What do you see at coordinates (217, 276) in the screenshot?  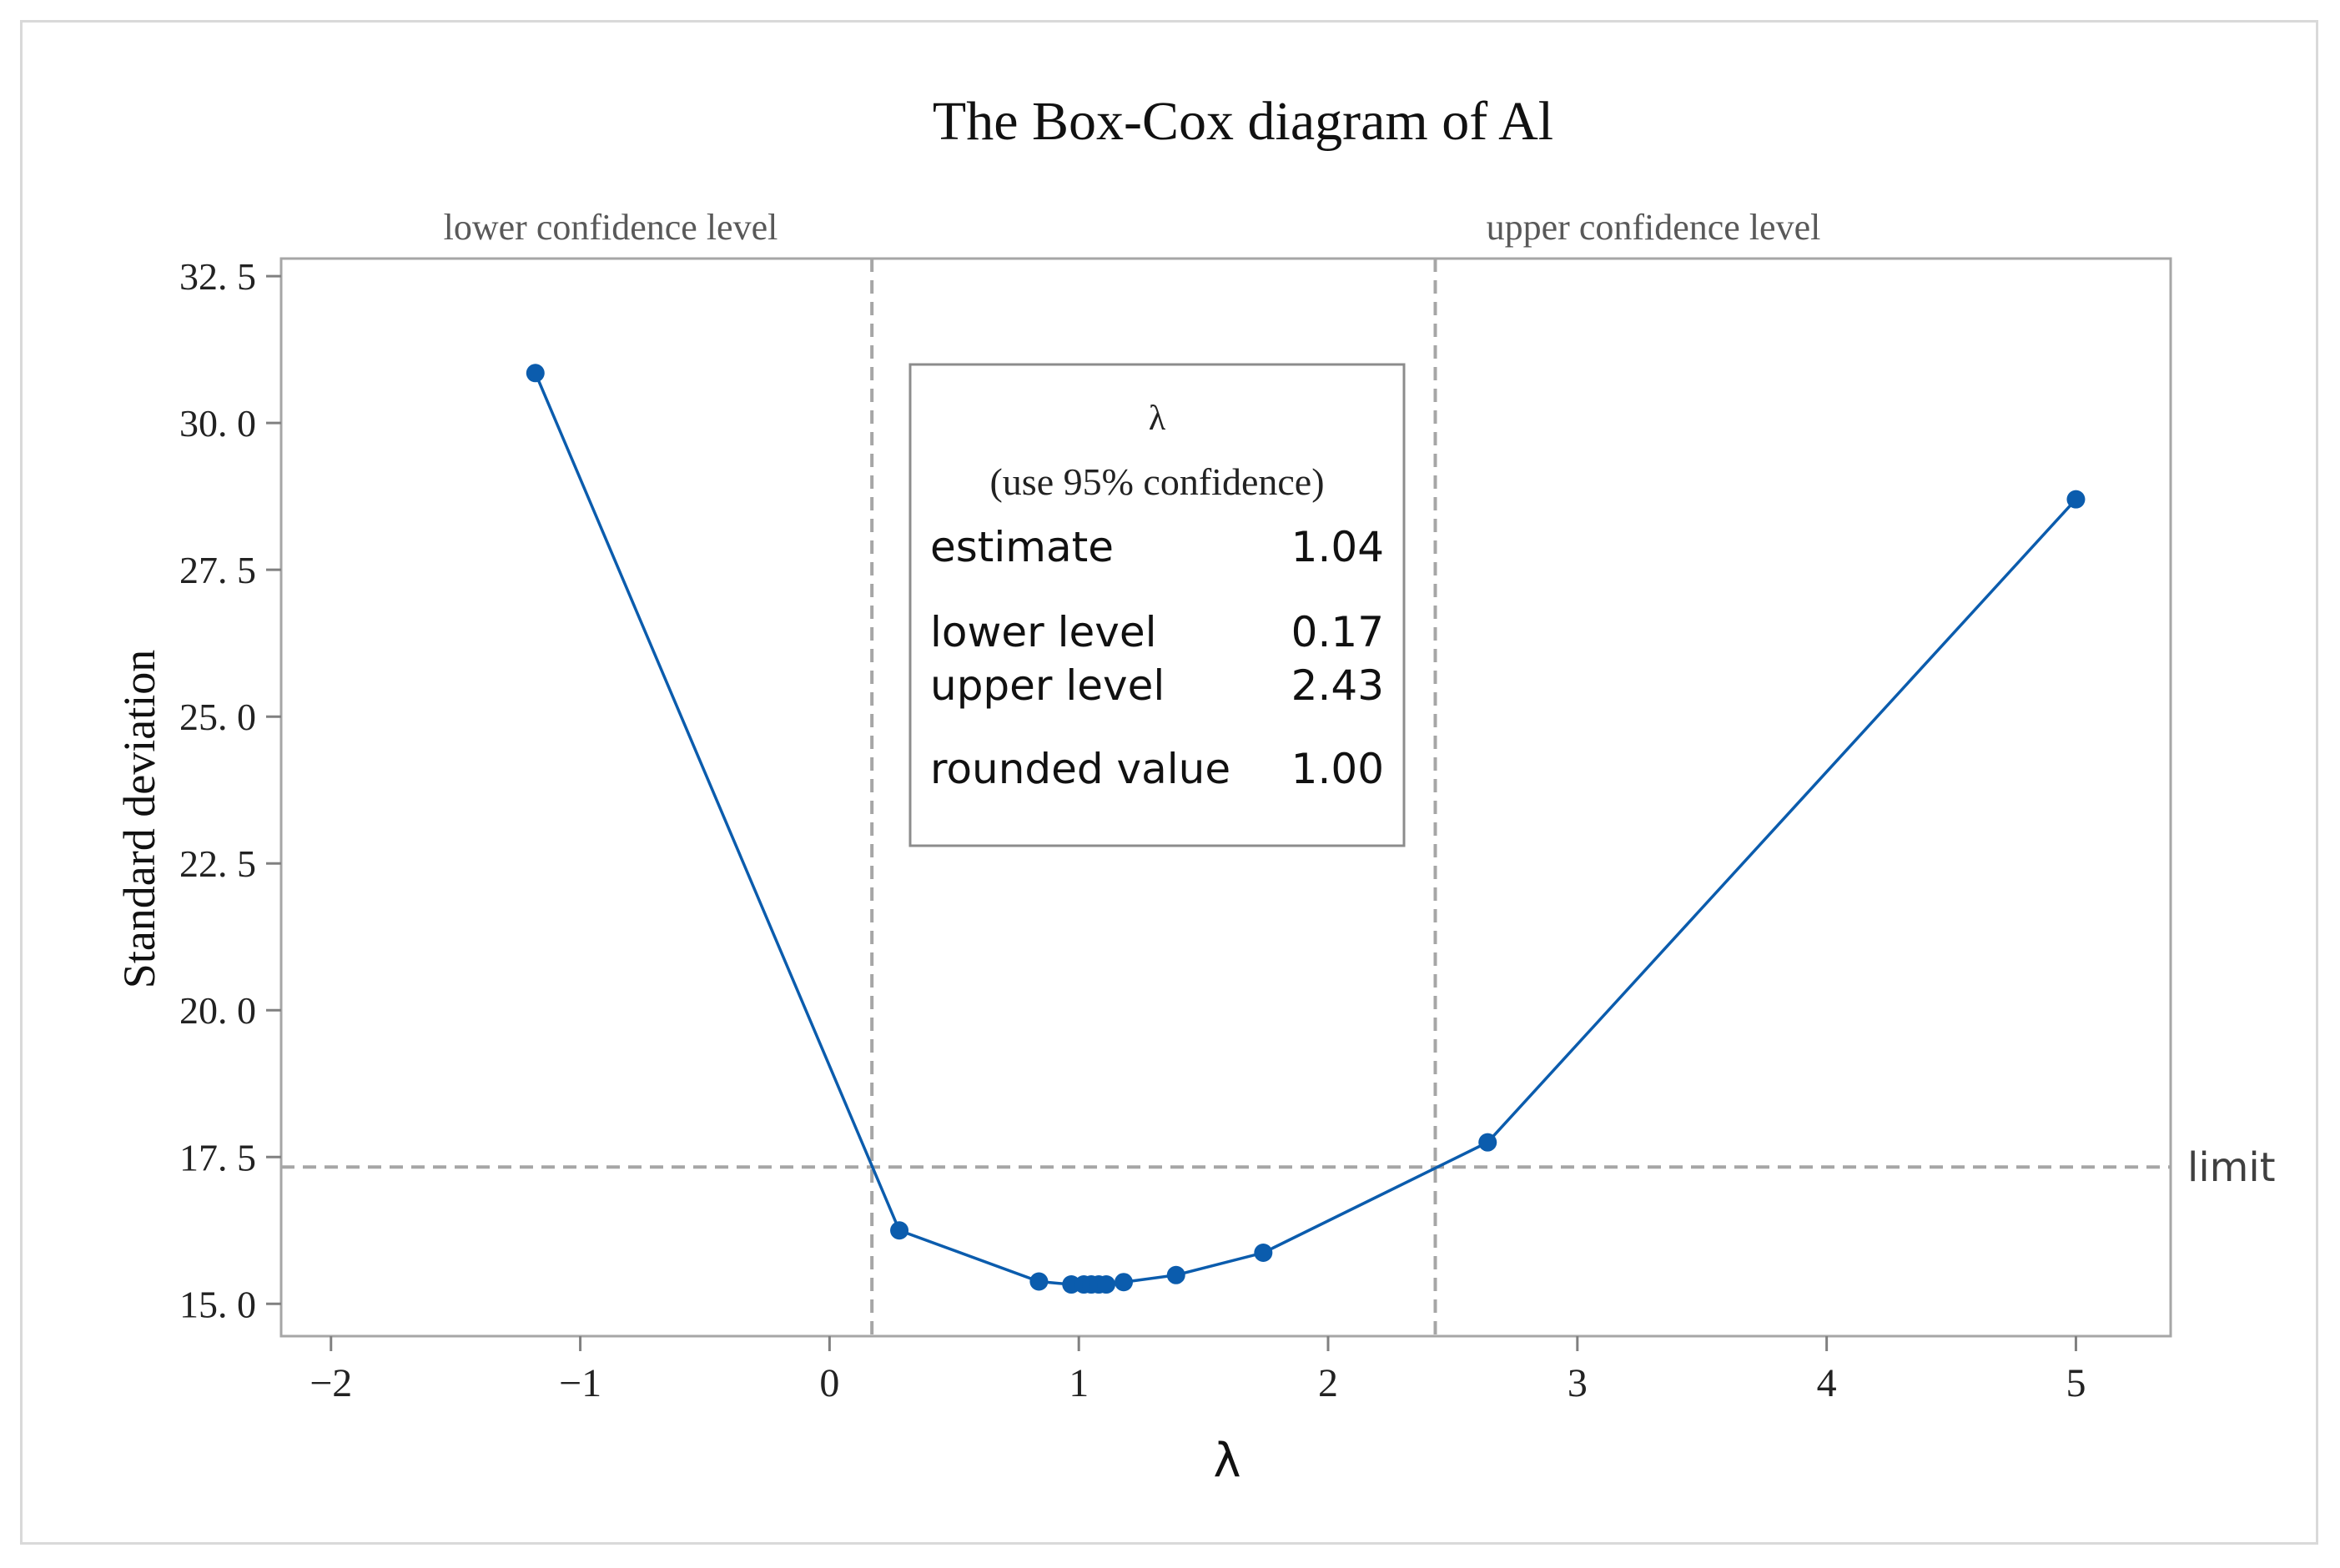 I see `y-tick-label: 32. 5` at bounding box center [217, 276].